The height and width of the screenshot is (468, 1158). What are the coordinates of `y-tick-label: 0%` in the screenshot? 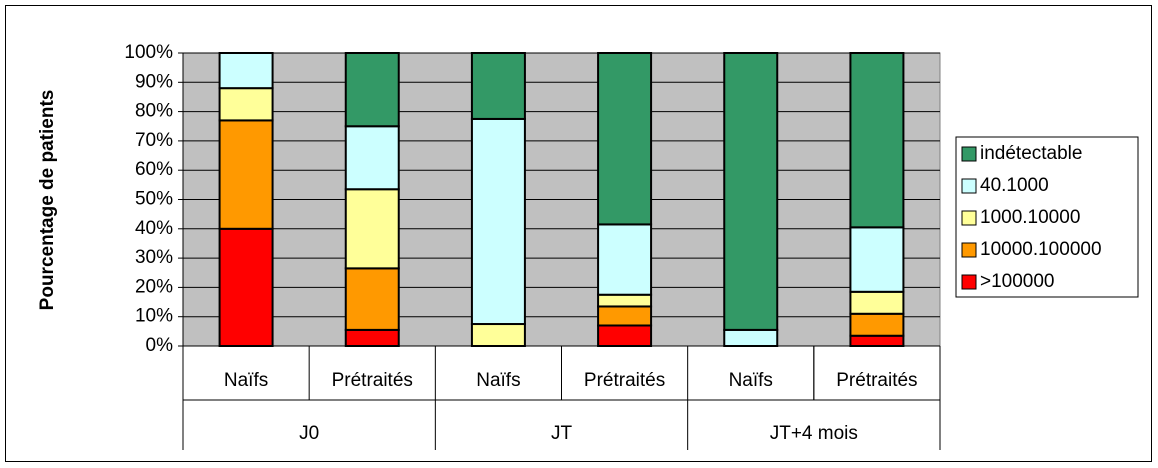 It's located at (160, 345).